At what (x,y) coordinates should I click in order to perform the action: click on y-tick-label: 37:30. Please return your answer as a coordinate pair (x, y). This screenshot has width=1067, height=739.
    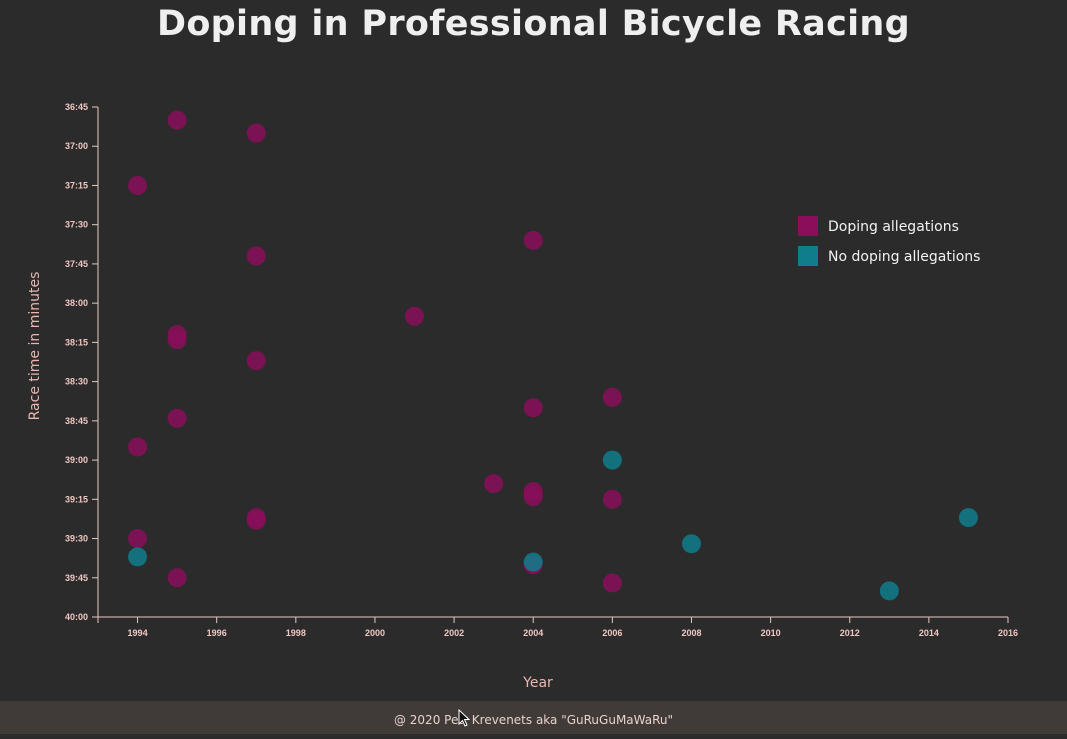
    Looking at the image, I should click on (76, 225).